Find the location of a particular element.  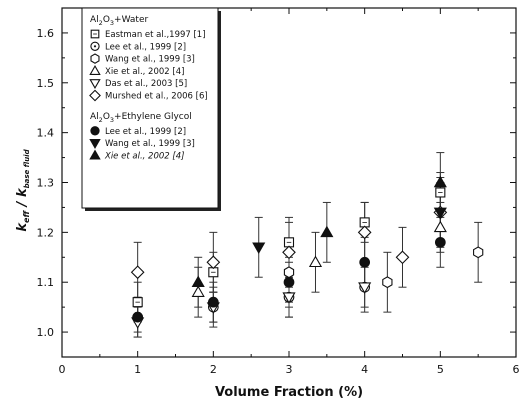

legend-label: Das et al., 2003 [5] is located at coordinates (146, 84).